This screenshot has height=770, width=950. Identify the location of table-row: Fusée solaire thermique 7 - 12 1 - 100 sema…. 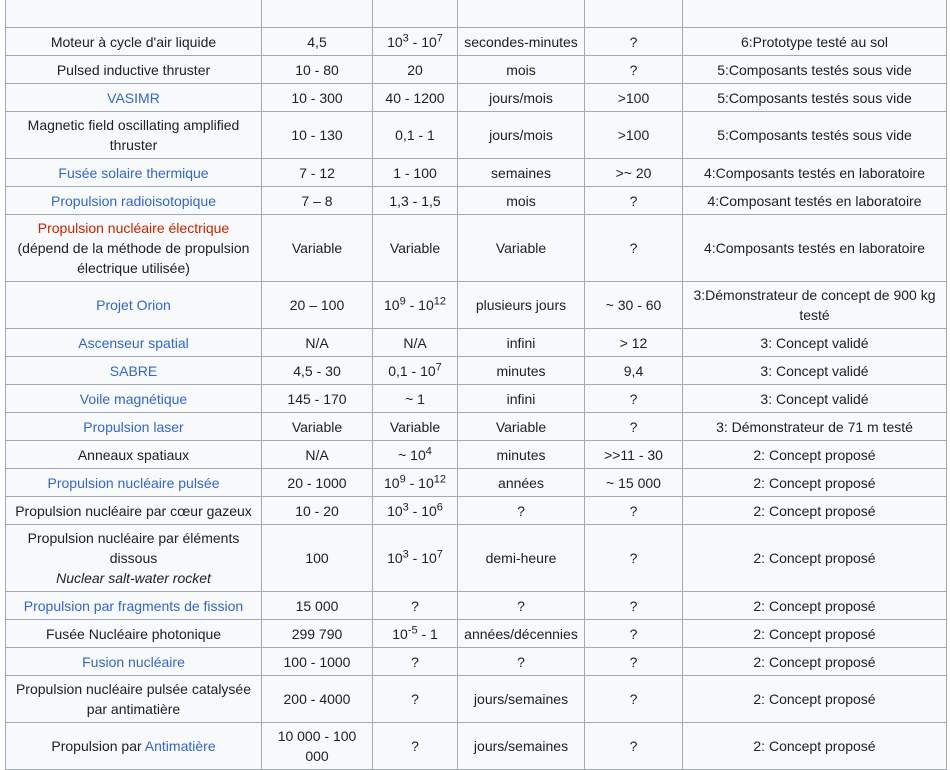
(476, 172).